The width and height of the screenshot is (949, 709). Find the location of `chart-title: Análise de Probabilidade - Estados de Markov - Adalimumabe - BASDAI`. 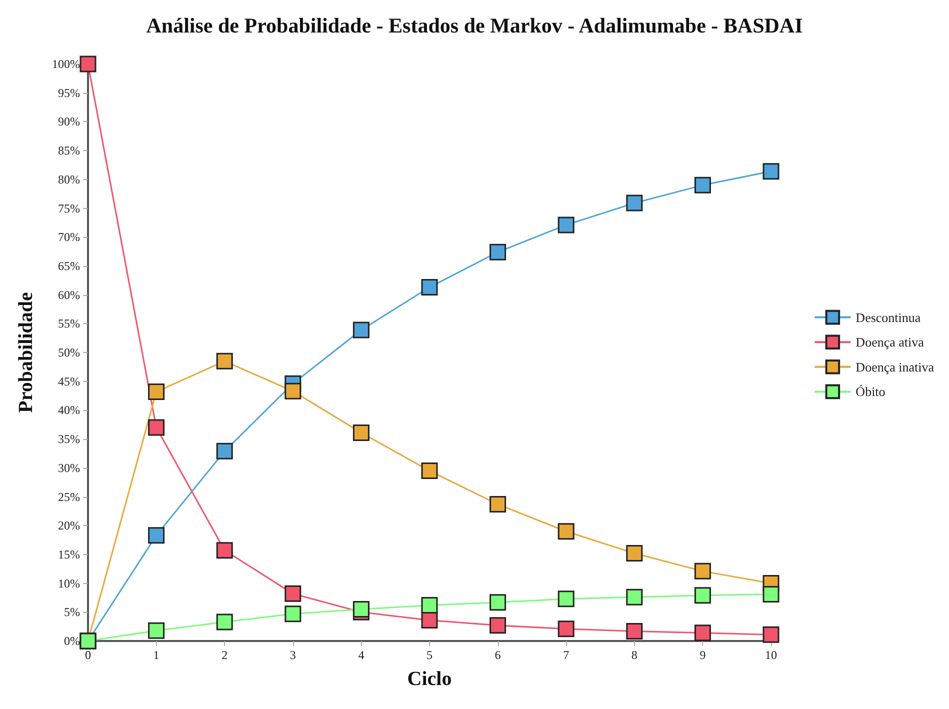

chart-title: Análise de Probabilidade - Estados de Markov - Adalimumabe - BASDAI is located at coordinates (474, 26).